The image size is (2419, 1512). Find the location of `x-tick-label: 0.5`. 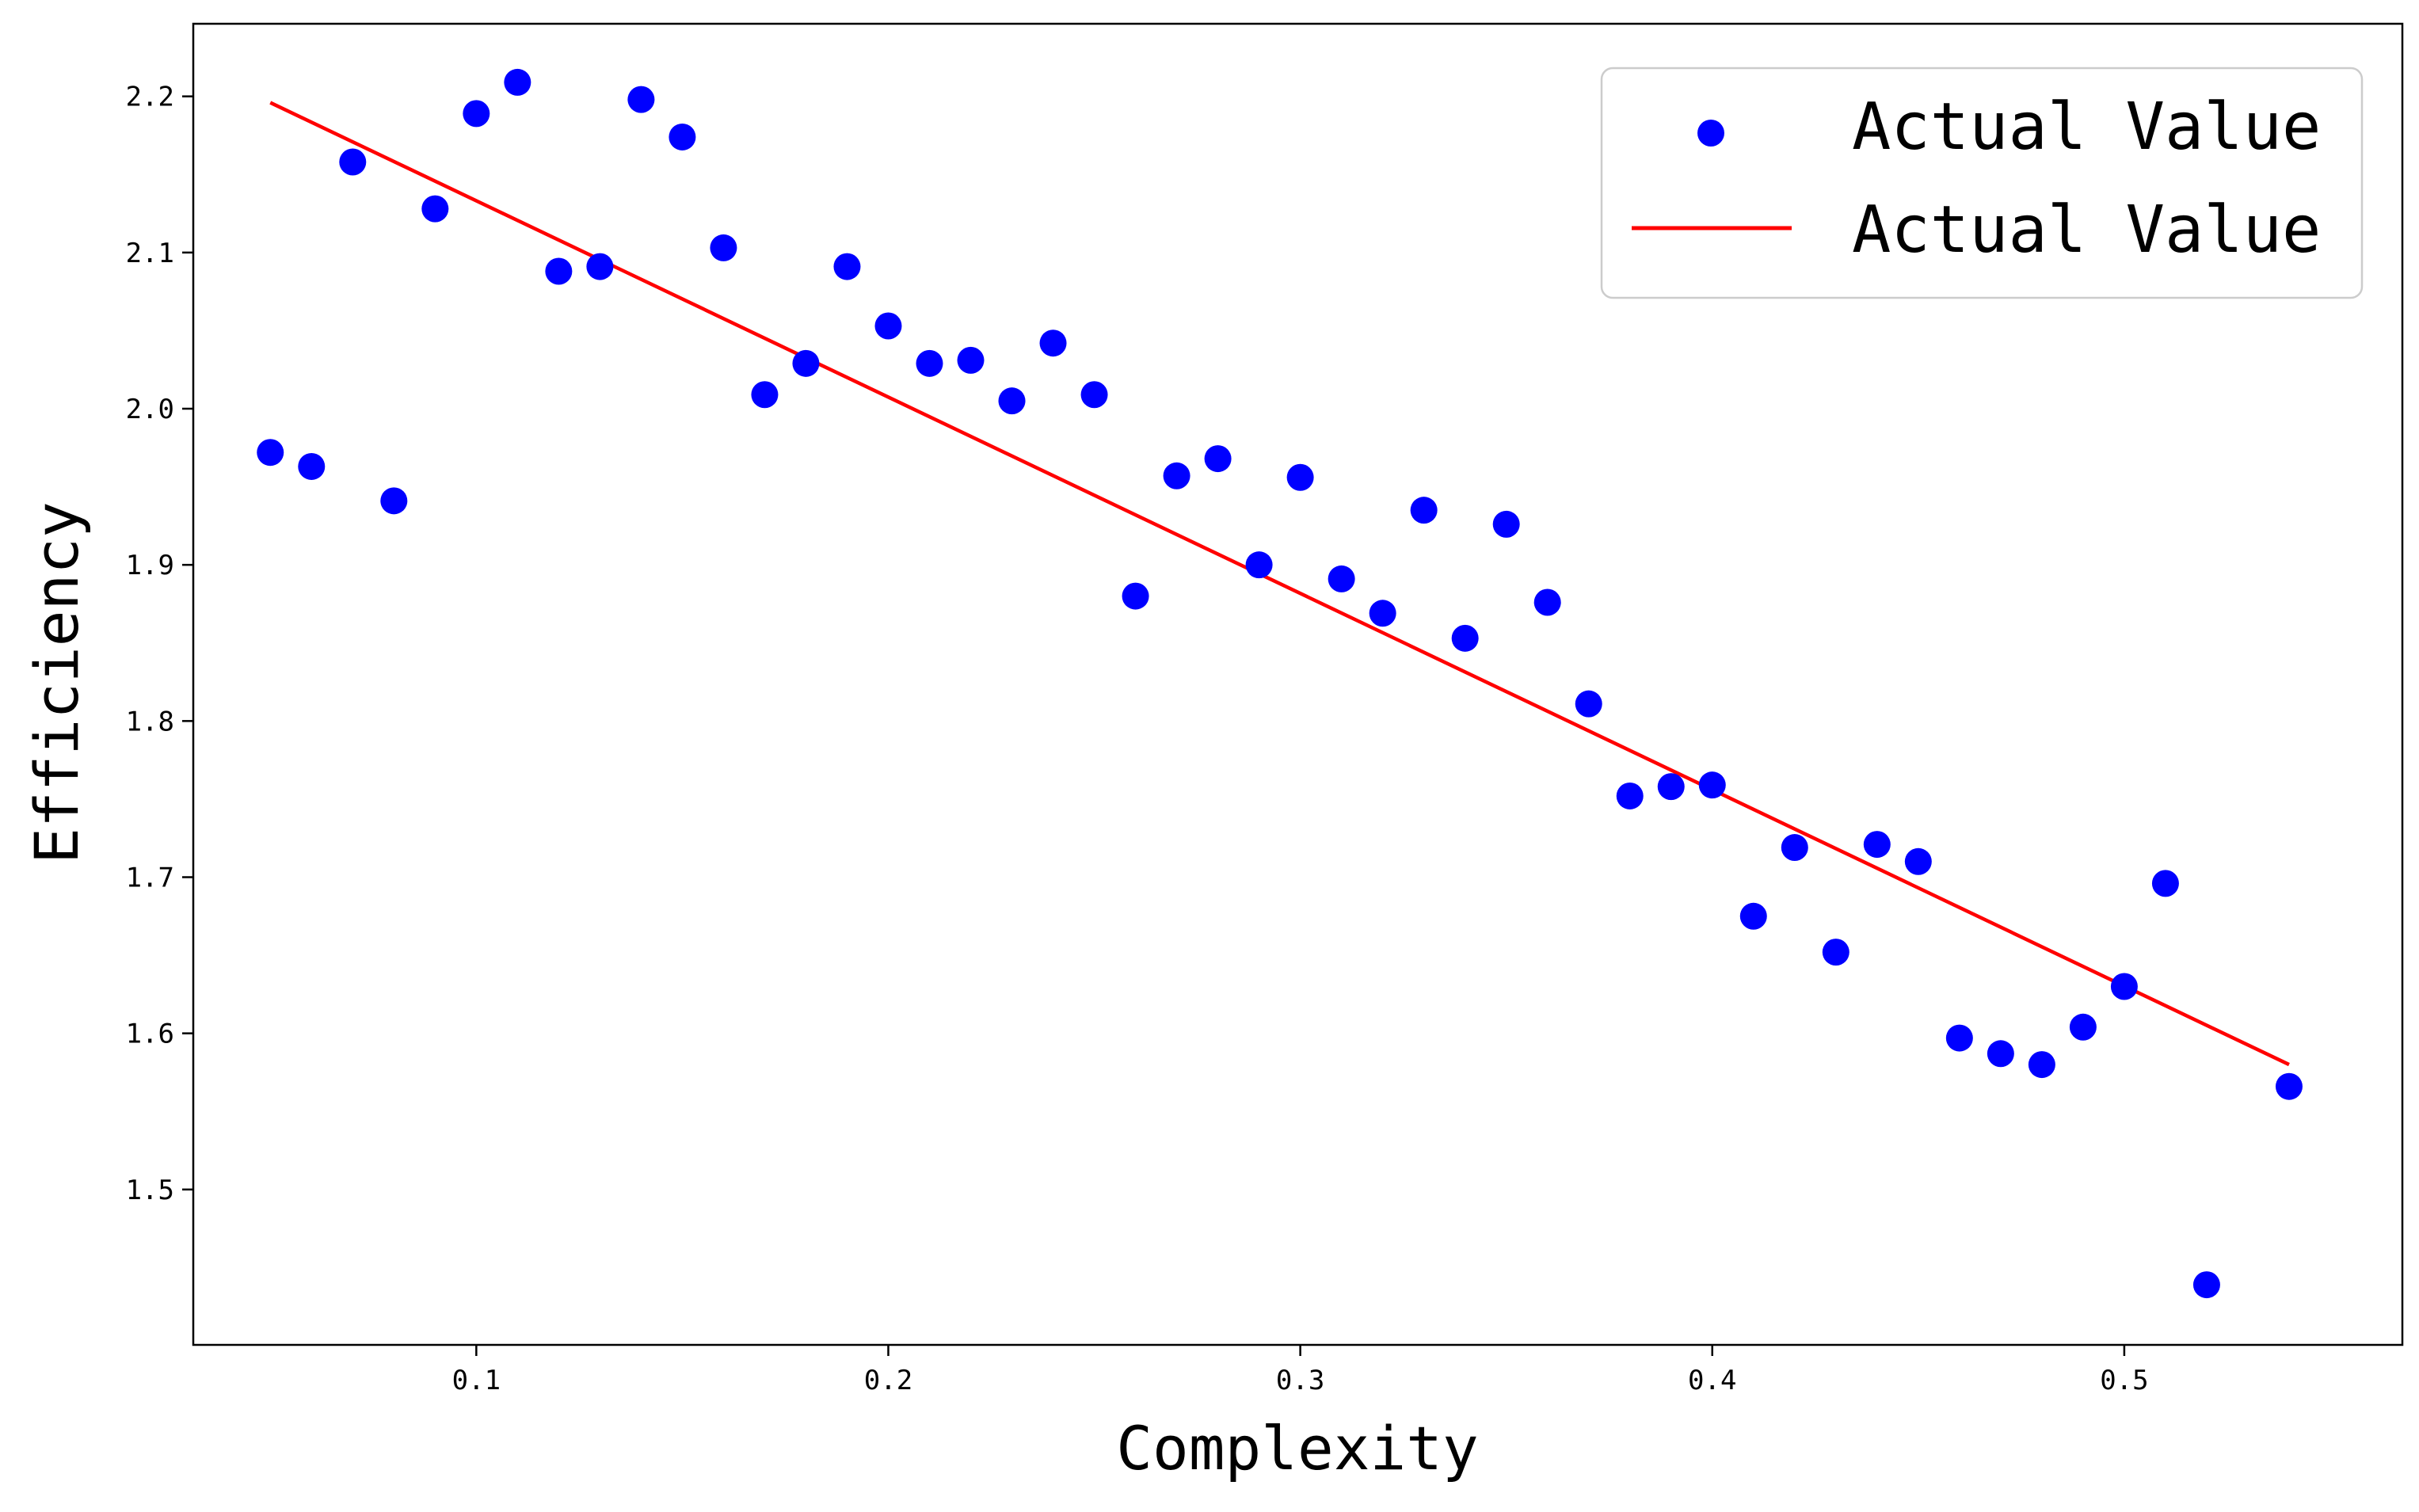

x-tick-label: 0.5 is located at coordinates (2124, 1380).